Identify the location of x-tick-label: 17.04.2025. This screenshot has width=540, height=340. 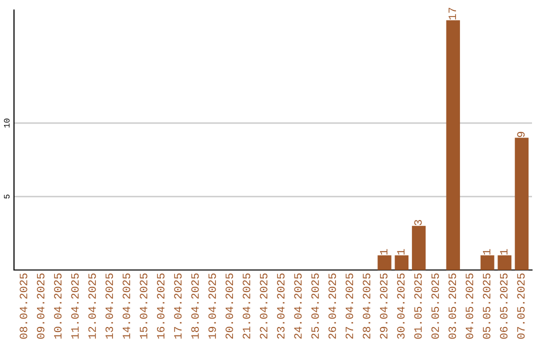
(178, 306).